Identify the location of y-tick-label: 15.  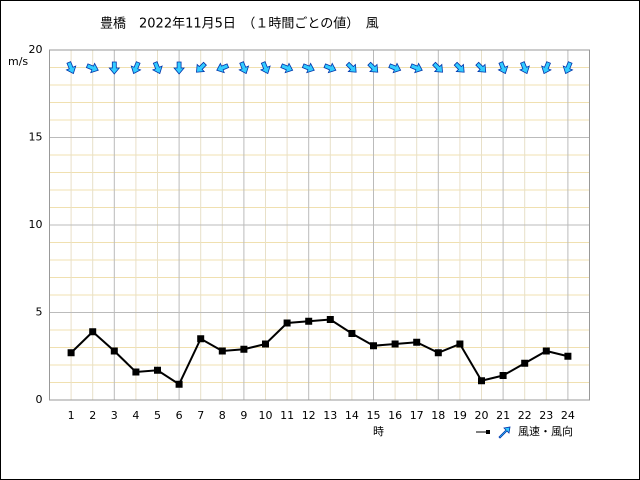
(36, 137).